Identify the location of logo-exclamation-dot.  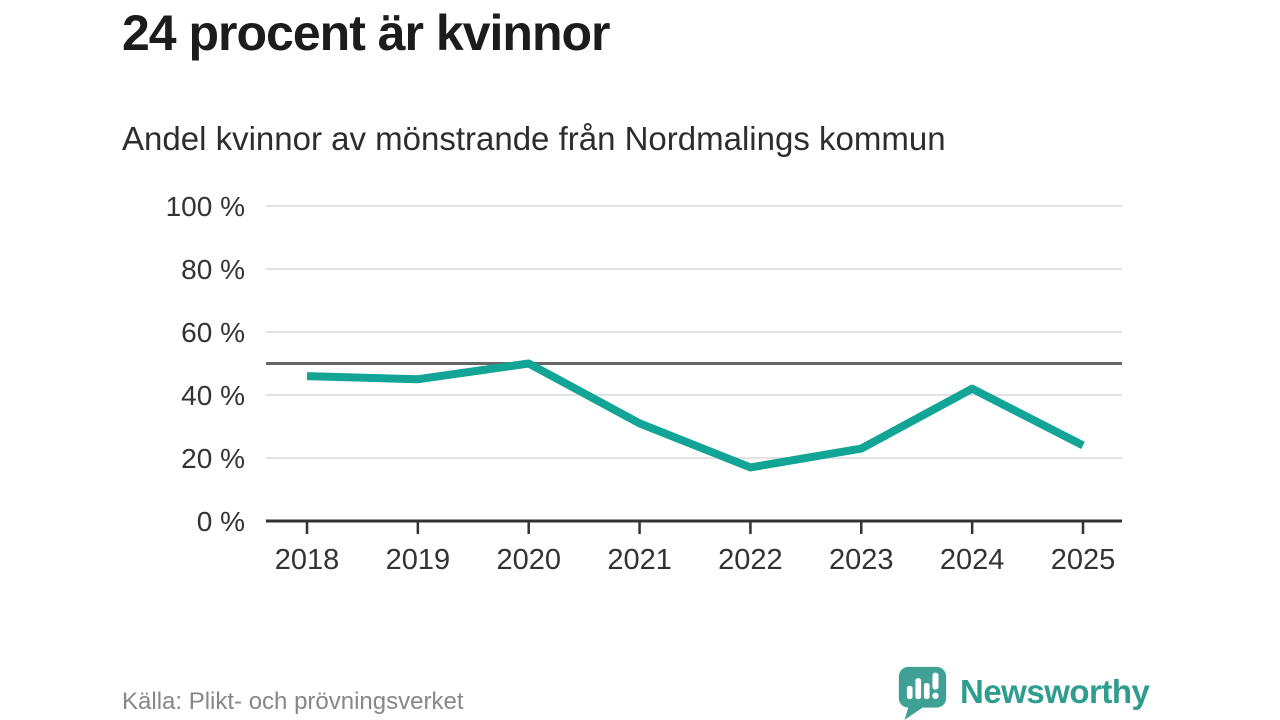
(935, 696).